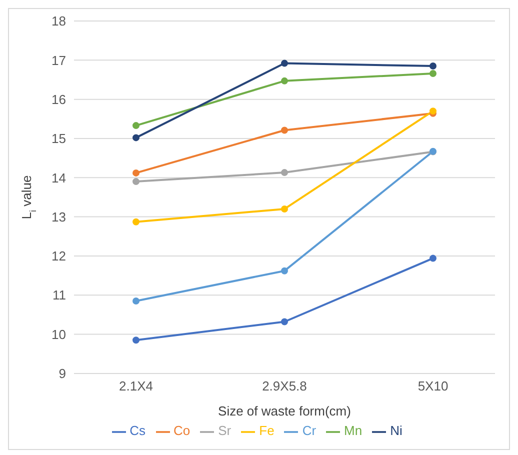 This screenshot has height=455, width=518. Describe the element at coordinates (136, 386) in the screenshot. I see `x-tick-label: 2.1X4` at that location.